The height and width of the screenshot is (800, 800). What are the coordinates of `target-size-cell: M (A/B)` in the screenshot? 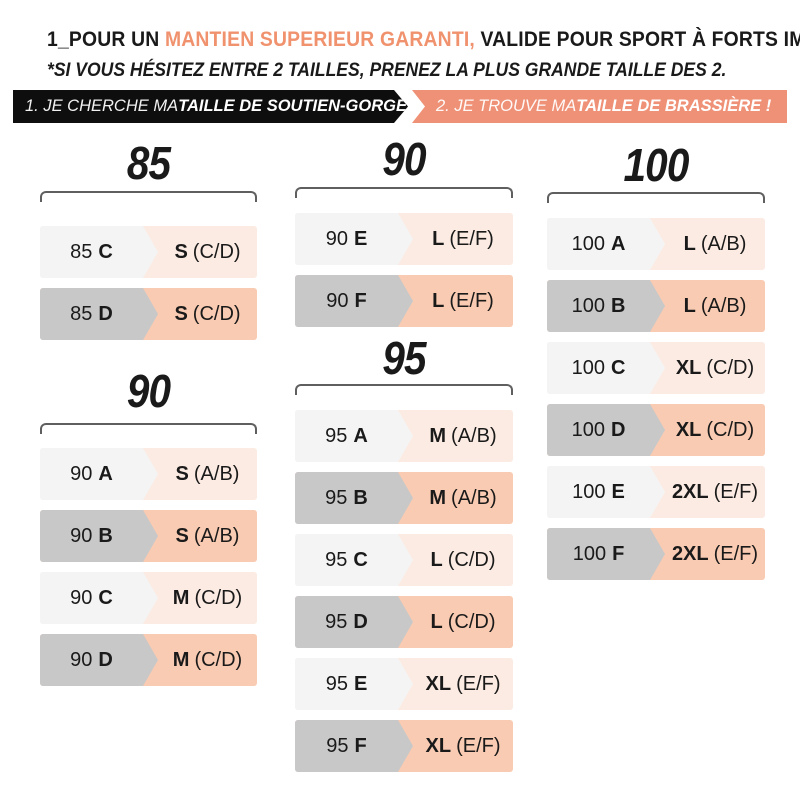 It's located at (463, 436).